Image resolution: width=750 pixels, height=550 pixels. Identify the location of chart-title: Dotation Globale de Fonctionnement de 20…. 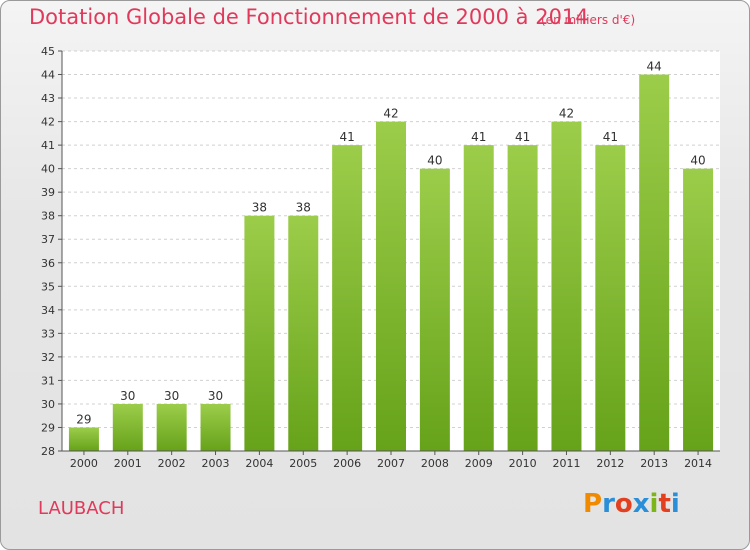
(309, 17).